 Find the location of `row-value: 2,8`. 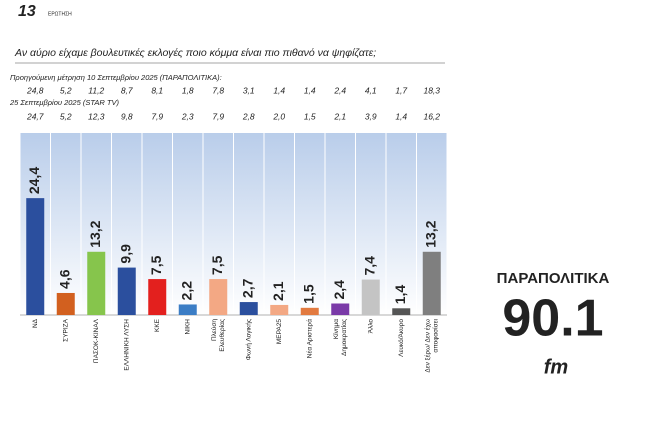

row-value: 2,8 is located at coordinates (248, 116).